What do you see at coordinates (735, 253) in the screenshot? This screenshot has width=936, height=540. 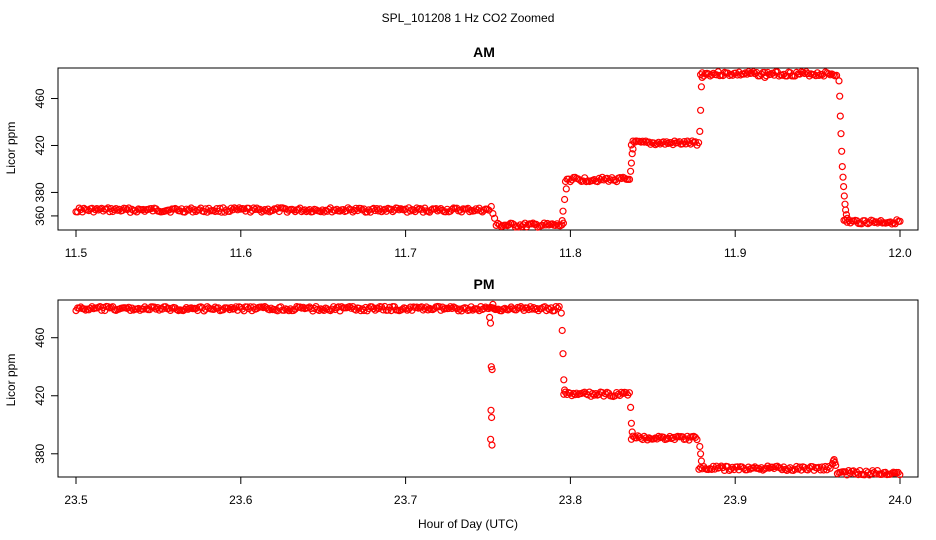 I see `x-tick-label-p0-4: 11.9` at bounding box center [735, 253].